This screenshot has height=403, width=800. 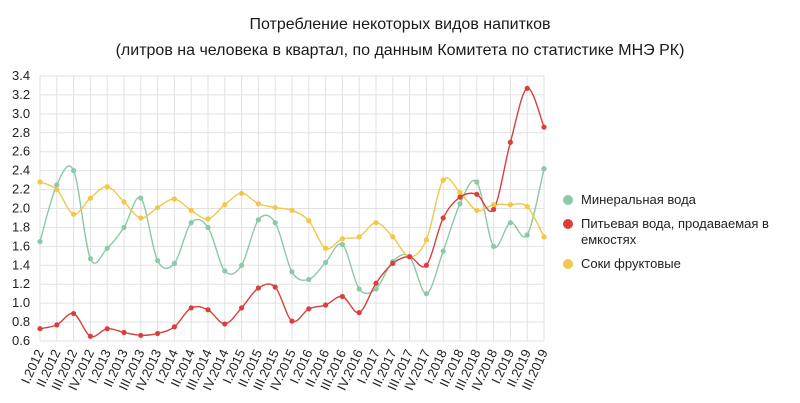 I want to click on legend-item-0: Минеральная вода, so click(x=678, y=200).